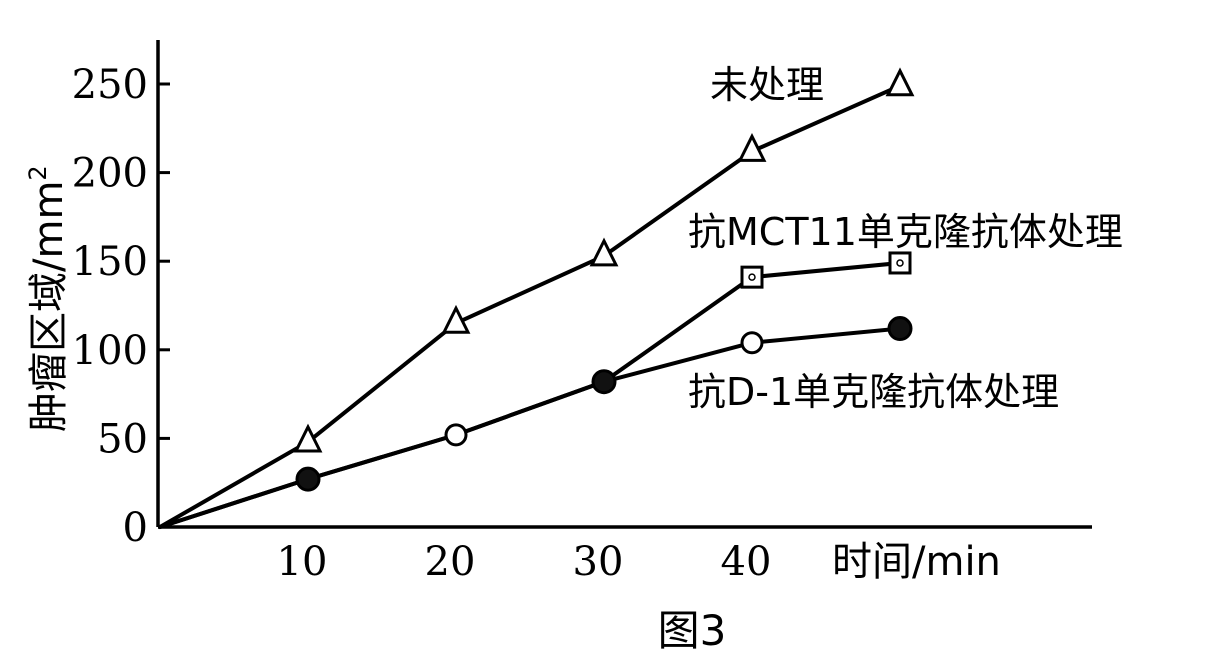 Image resolution: width=1205 pixels, height=668 pixels. I want to click on x-ticks: 10 20 30 40, so click(524, 562).